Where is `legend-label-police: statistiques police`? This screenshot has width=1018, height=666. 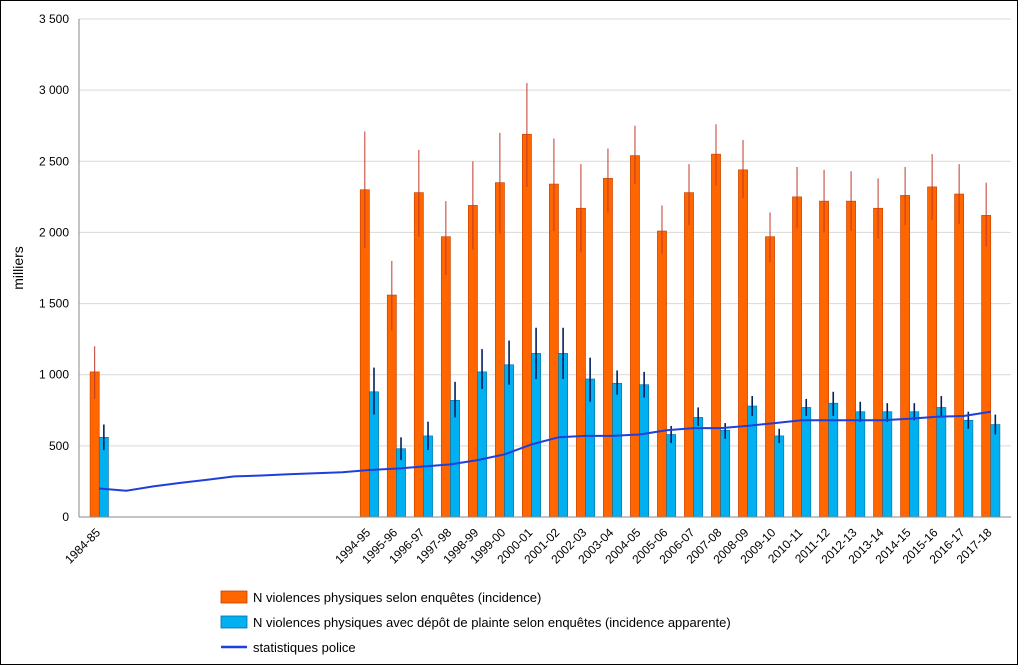
legend-label-police: statistiques police is located at coordinates (304, 647).